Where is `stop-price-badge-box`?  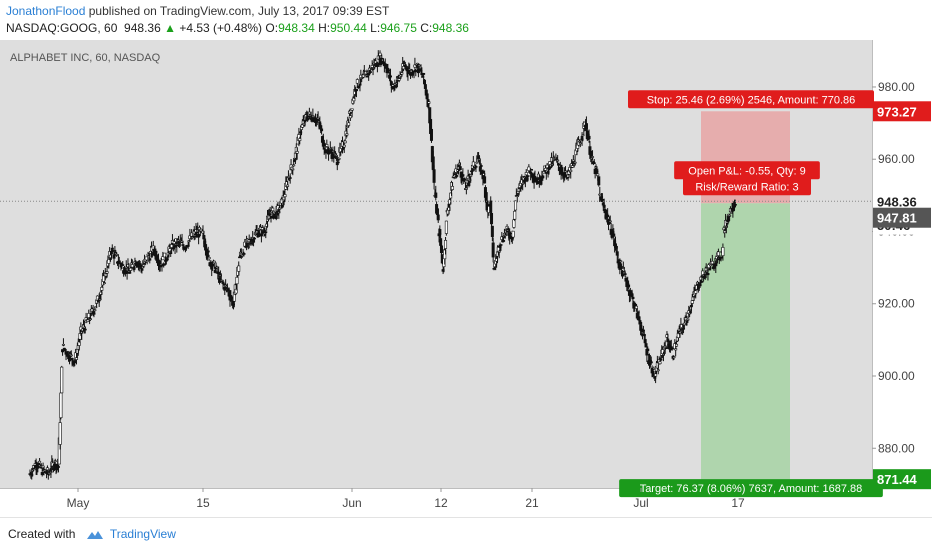
stop-price-badge-box is located at coordinates (902, 111).